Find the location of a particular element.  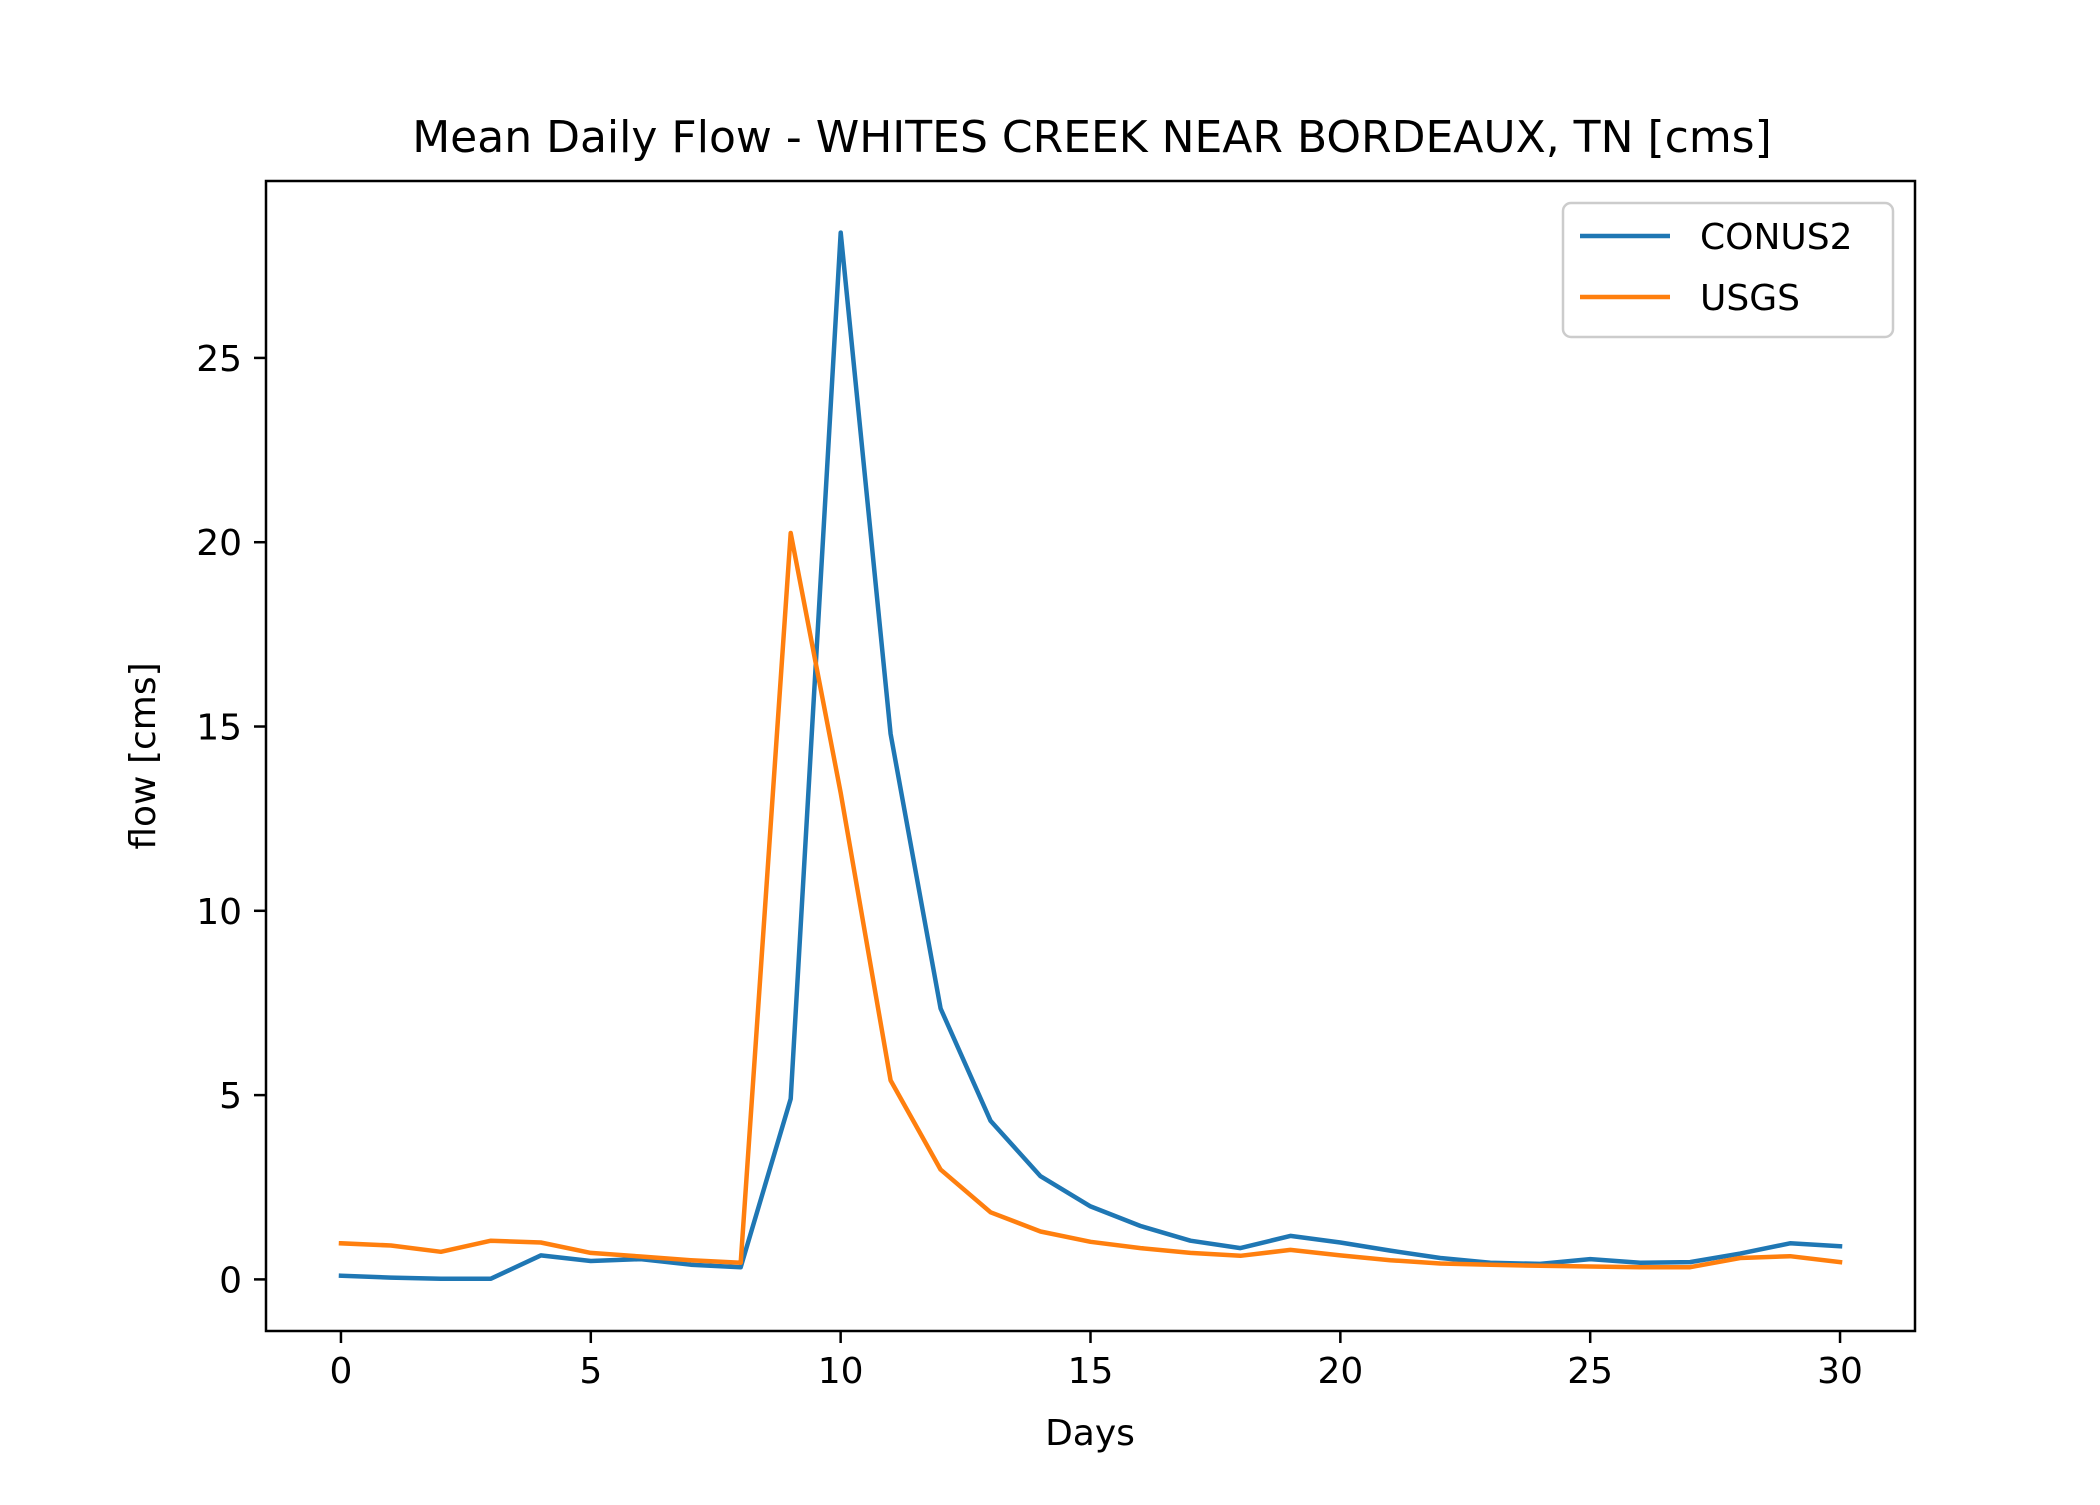

y-tick-label: 15 is located at coordinates (219, 728).